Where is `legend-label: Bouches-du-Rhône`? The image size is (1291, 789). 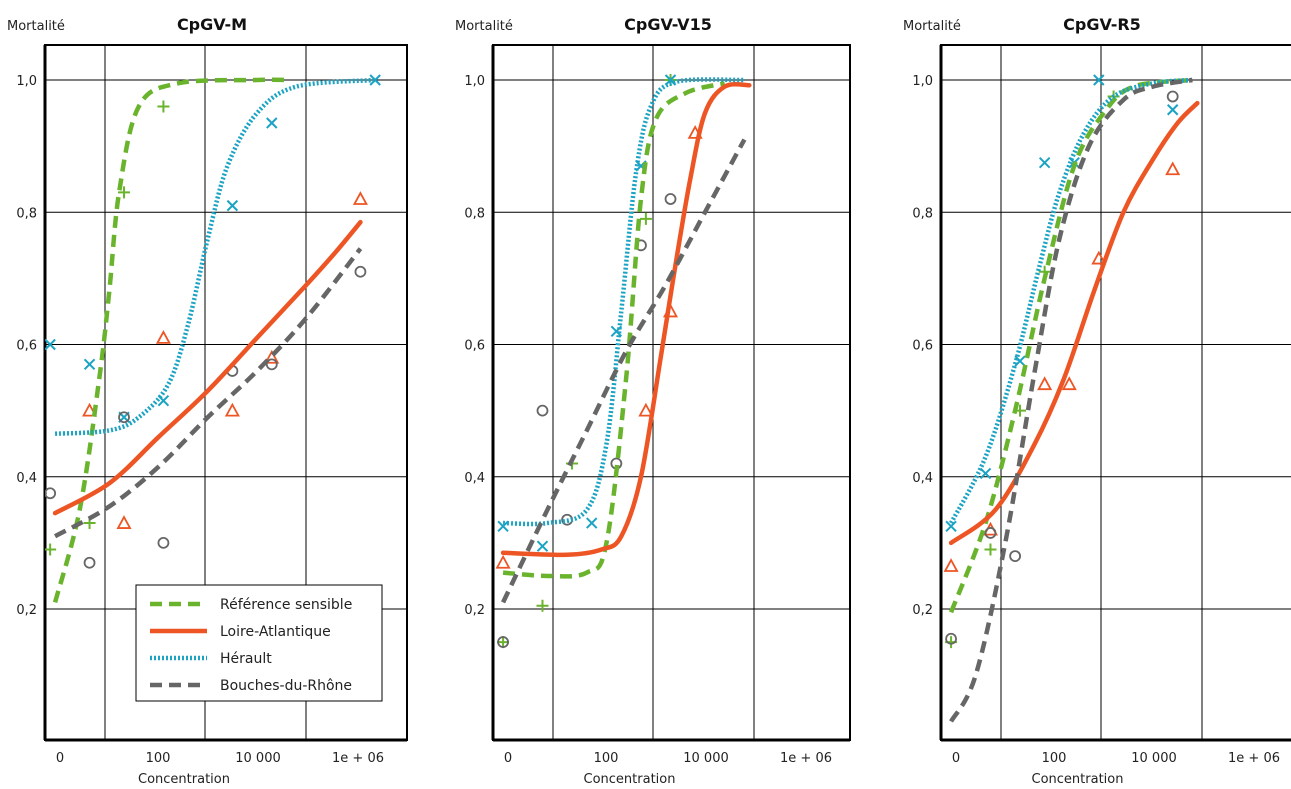
legend-label: Bouches-du-Rhône is located at coordinates (286, 686).